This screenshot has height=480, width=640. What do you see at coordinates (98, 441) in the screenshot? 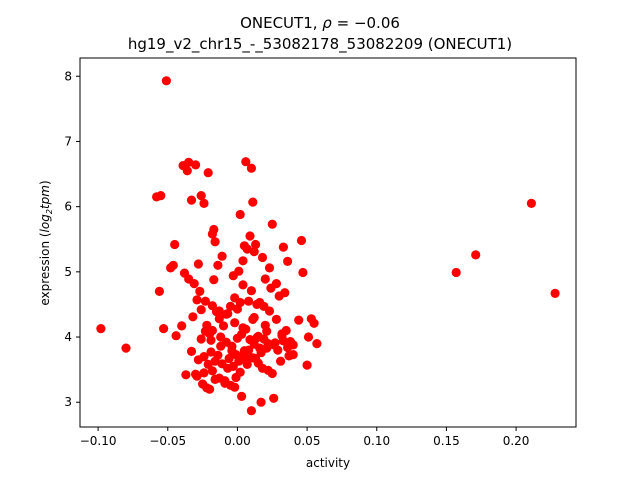
I see `x-tick-label: −0.10` at bounding box center [98, 441].